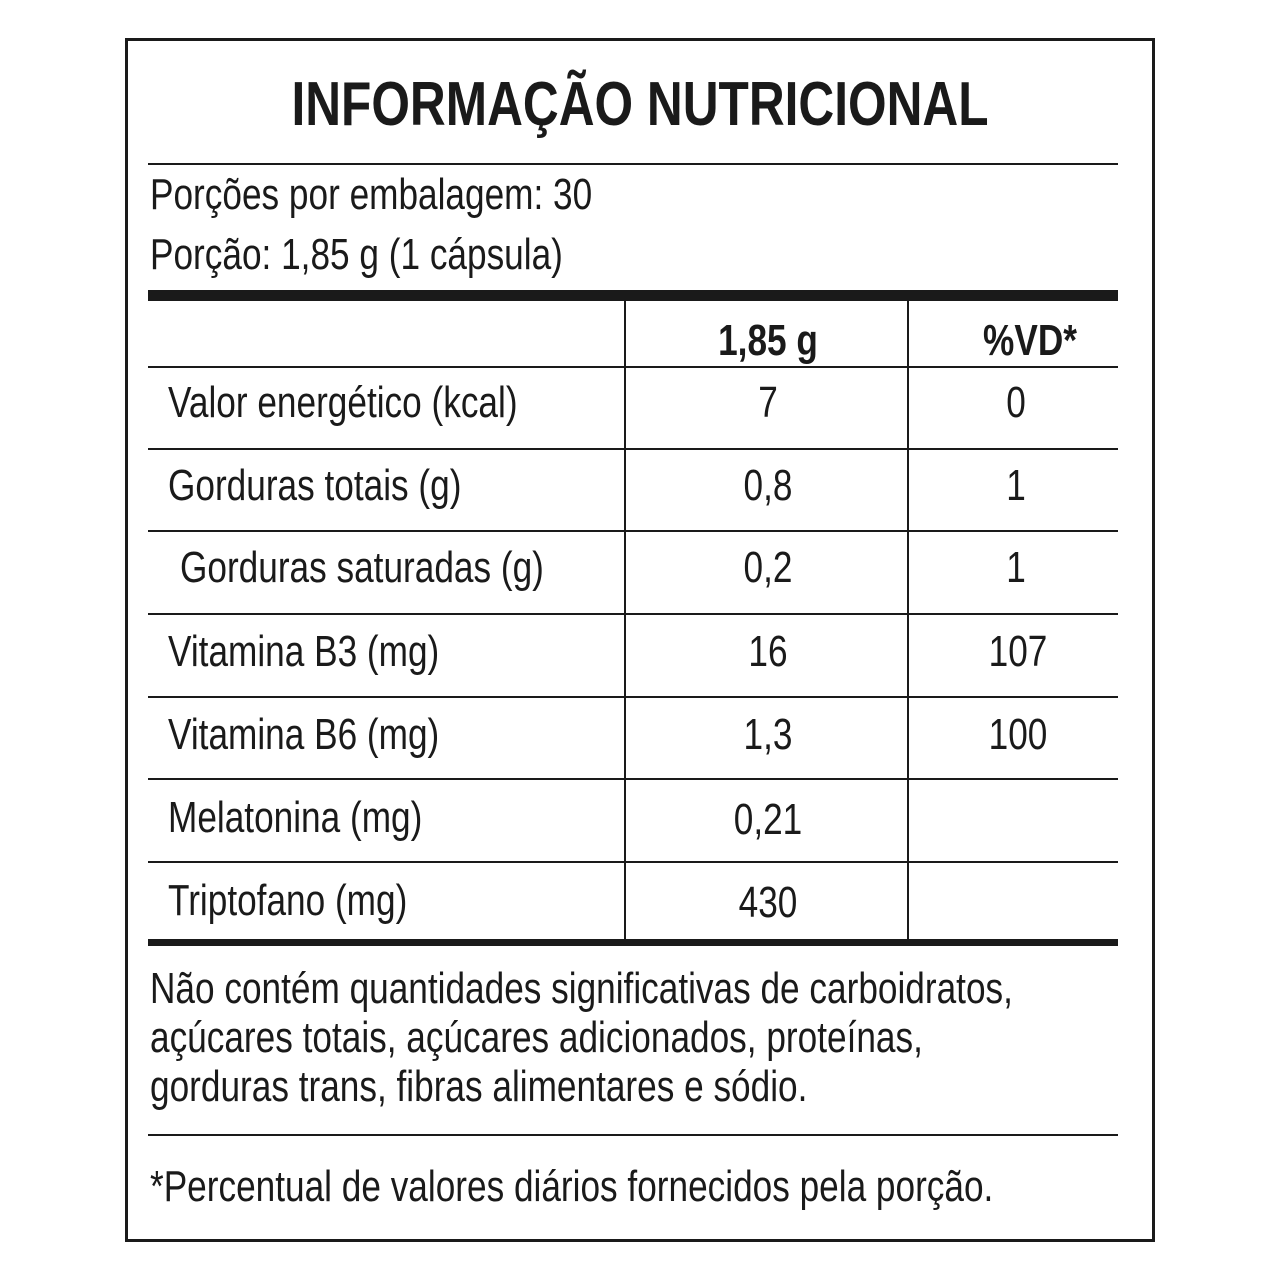  Describe the element at coordinates (304, 734) in the screenshot. I see `row-name: Vitamina B6 (mg)` at that location.